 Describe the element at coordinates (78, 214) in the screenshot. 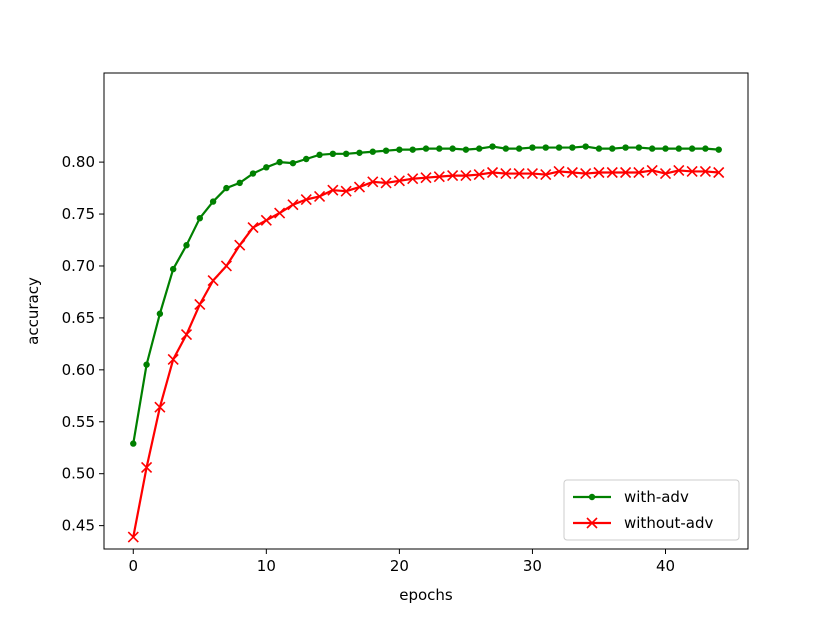

I see `y-tick-label: 0.75` at that location.